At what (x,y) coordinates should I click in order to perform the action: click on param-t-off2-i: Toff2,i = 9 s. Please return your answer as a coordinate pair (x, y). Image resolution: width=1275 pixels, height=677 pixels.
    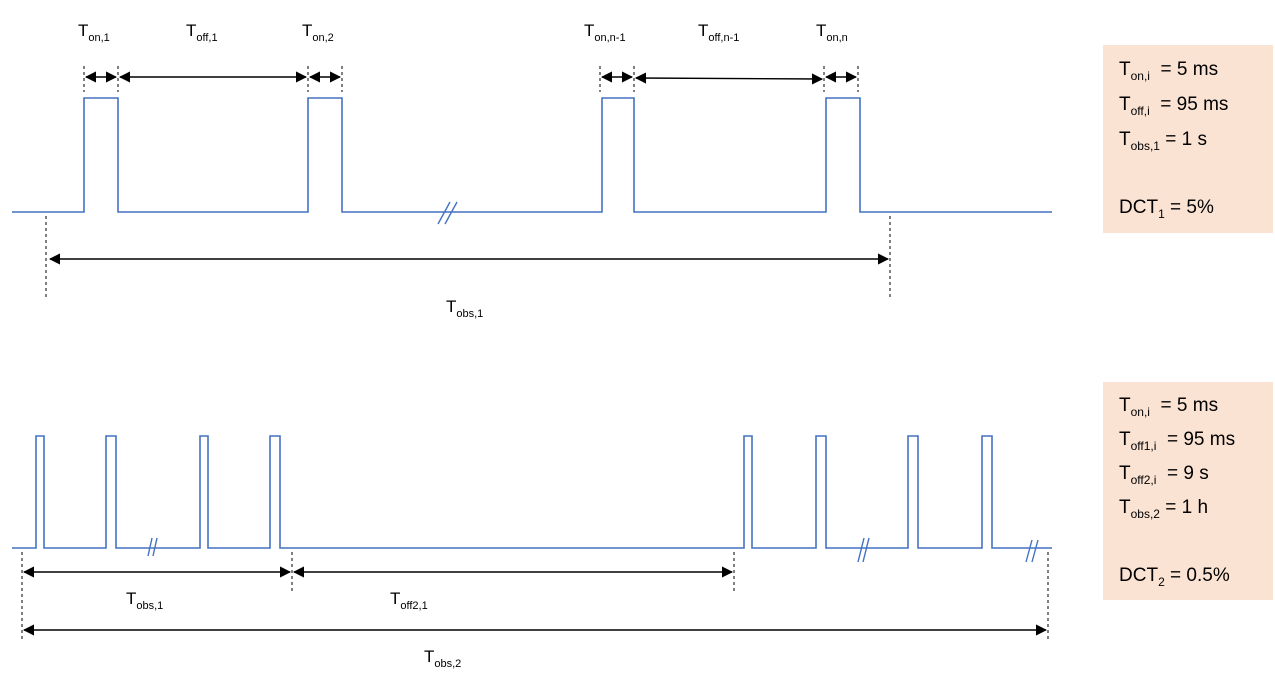
    Looking at the image, I should click on (1164, 475).